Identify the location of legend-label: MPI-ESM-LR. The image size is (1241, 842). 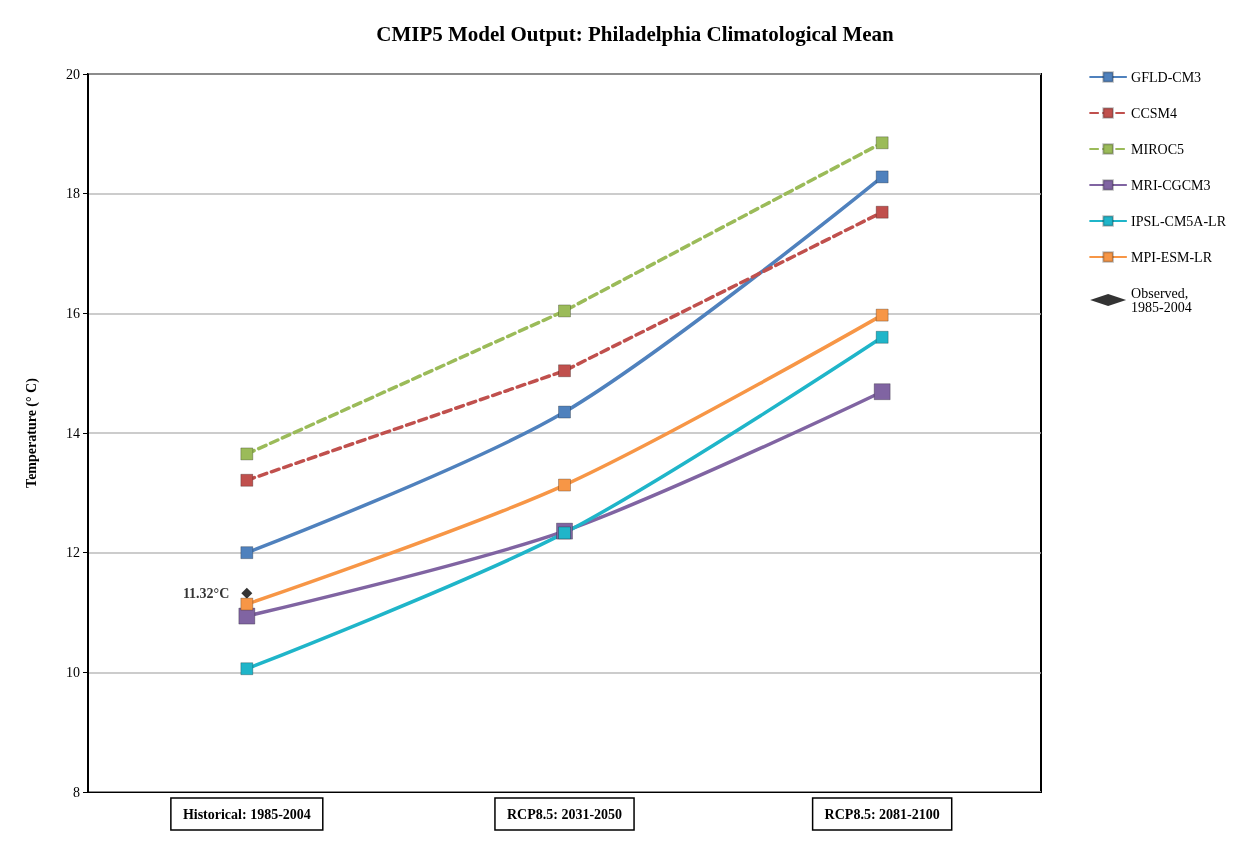
(1172, 257).